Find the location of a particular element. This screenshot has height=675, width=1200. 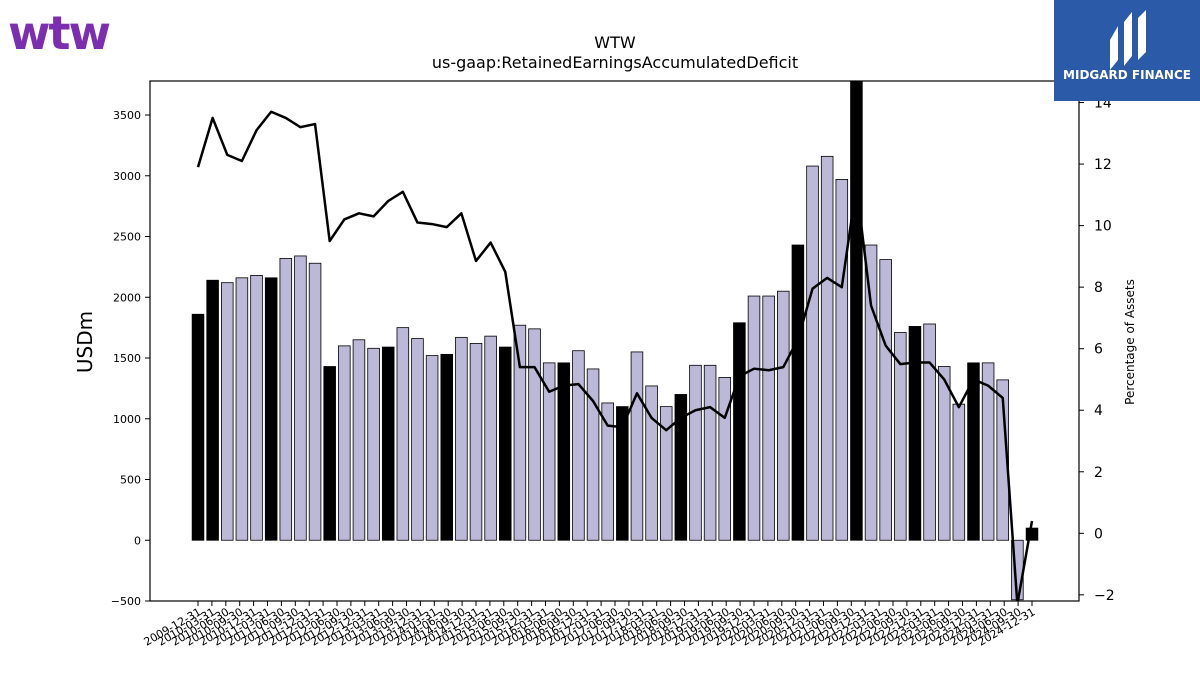

badge-label: MIDGARD FINANCE is located at coordinates (1127, 75).